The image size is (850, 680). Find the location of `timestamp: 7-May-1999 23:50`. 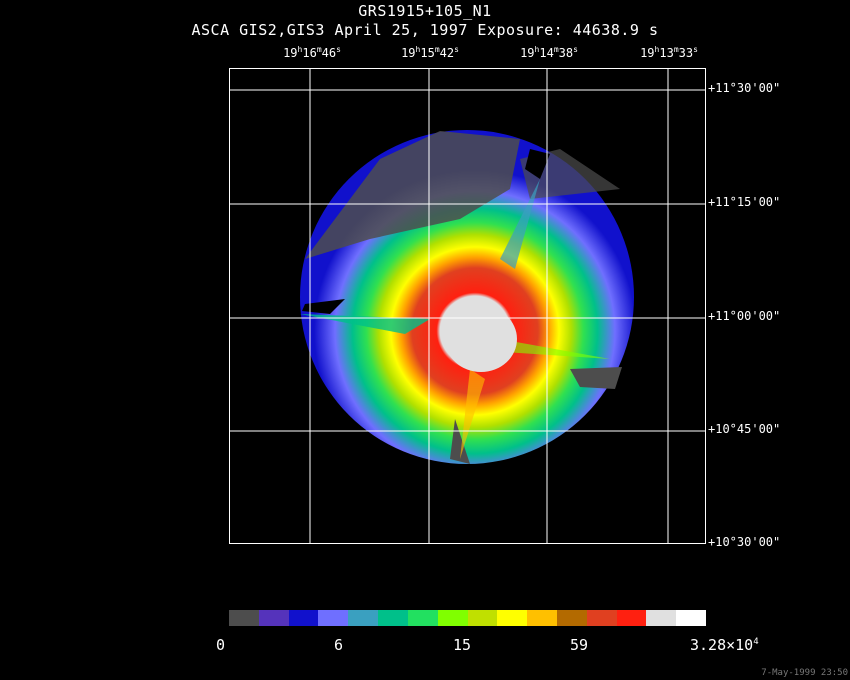

timestamp: 7-May-1999 23:50 is located at coordinates (804, 673).